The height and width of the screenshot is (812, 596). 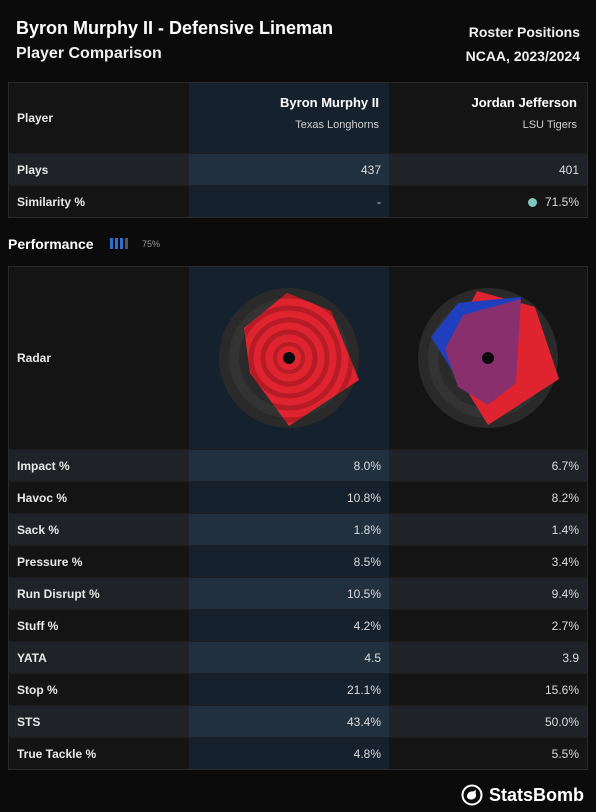 What do you see at coordinates (532, 202) in the screenshot?
I see `similarity-dot-icon` at bounding box center [532, 202].